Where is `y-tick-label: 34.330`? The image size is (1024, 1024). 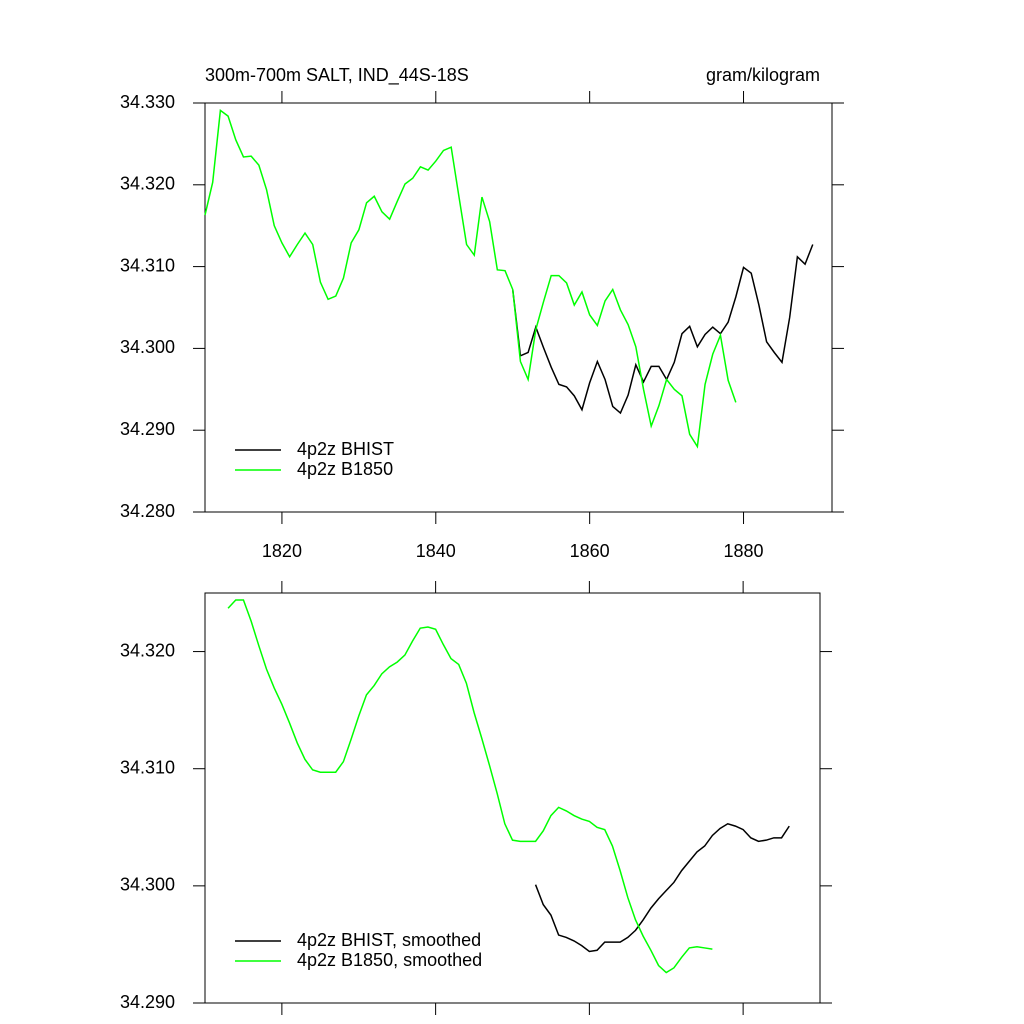
y-tick-label: 34.330 is located at coordinates (147, 102).